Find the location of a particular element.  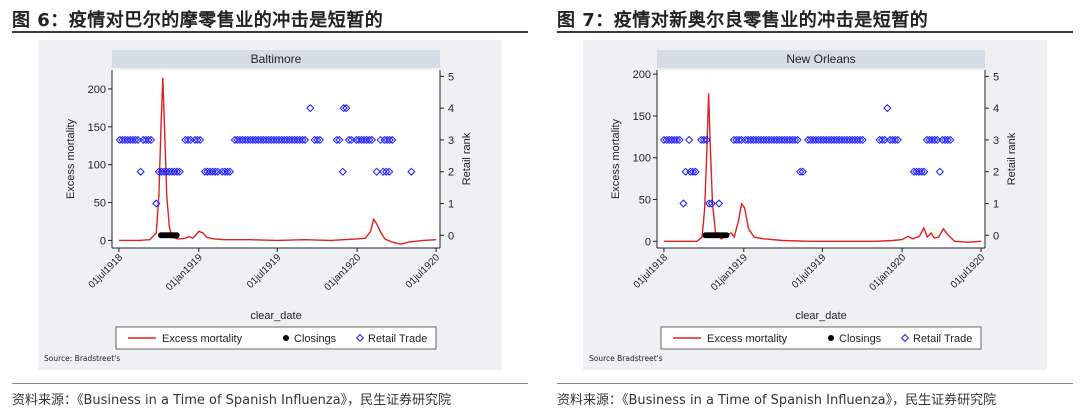

y2-tick-label: 2 is located at coordinates (451, 173).